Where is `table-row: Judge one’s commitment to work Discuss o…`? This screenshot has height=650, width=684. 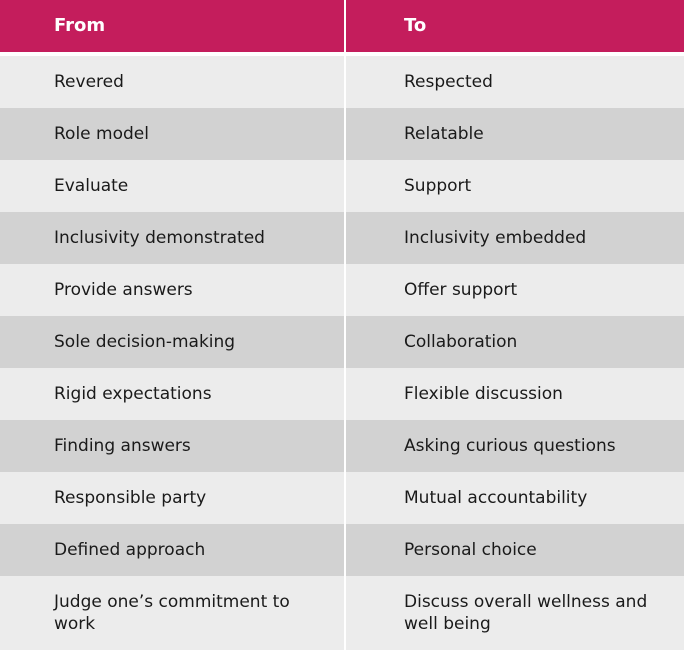 table-row: Judge one’s commitment to work Discuss o… is located at coordinates (342, 613).